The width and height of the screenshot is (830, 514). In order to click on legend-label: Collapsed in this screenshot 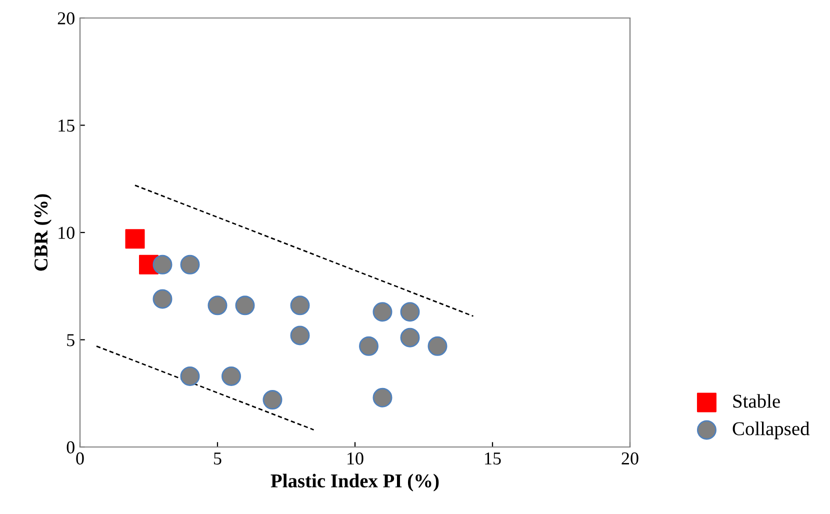, I will do `click(771, 431)`.